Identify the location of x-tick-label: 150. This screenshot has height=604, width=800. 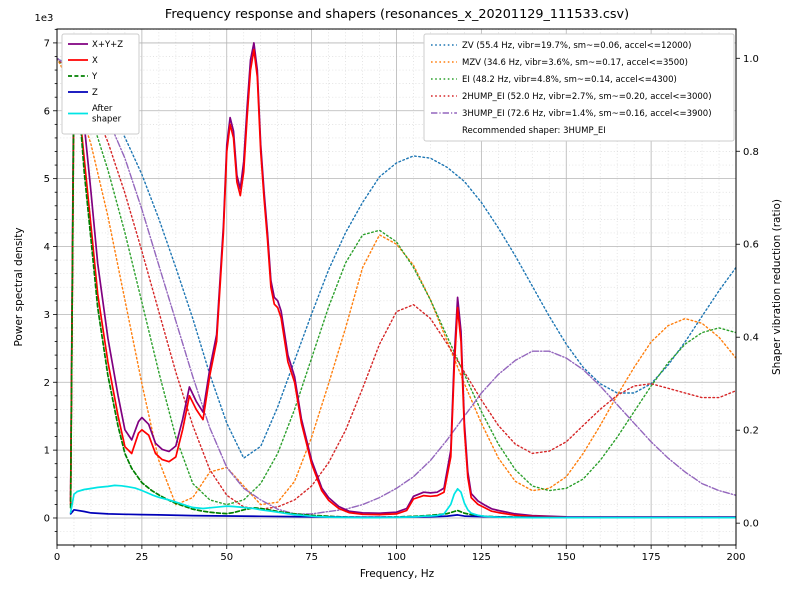
(566, 557).